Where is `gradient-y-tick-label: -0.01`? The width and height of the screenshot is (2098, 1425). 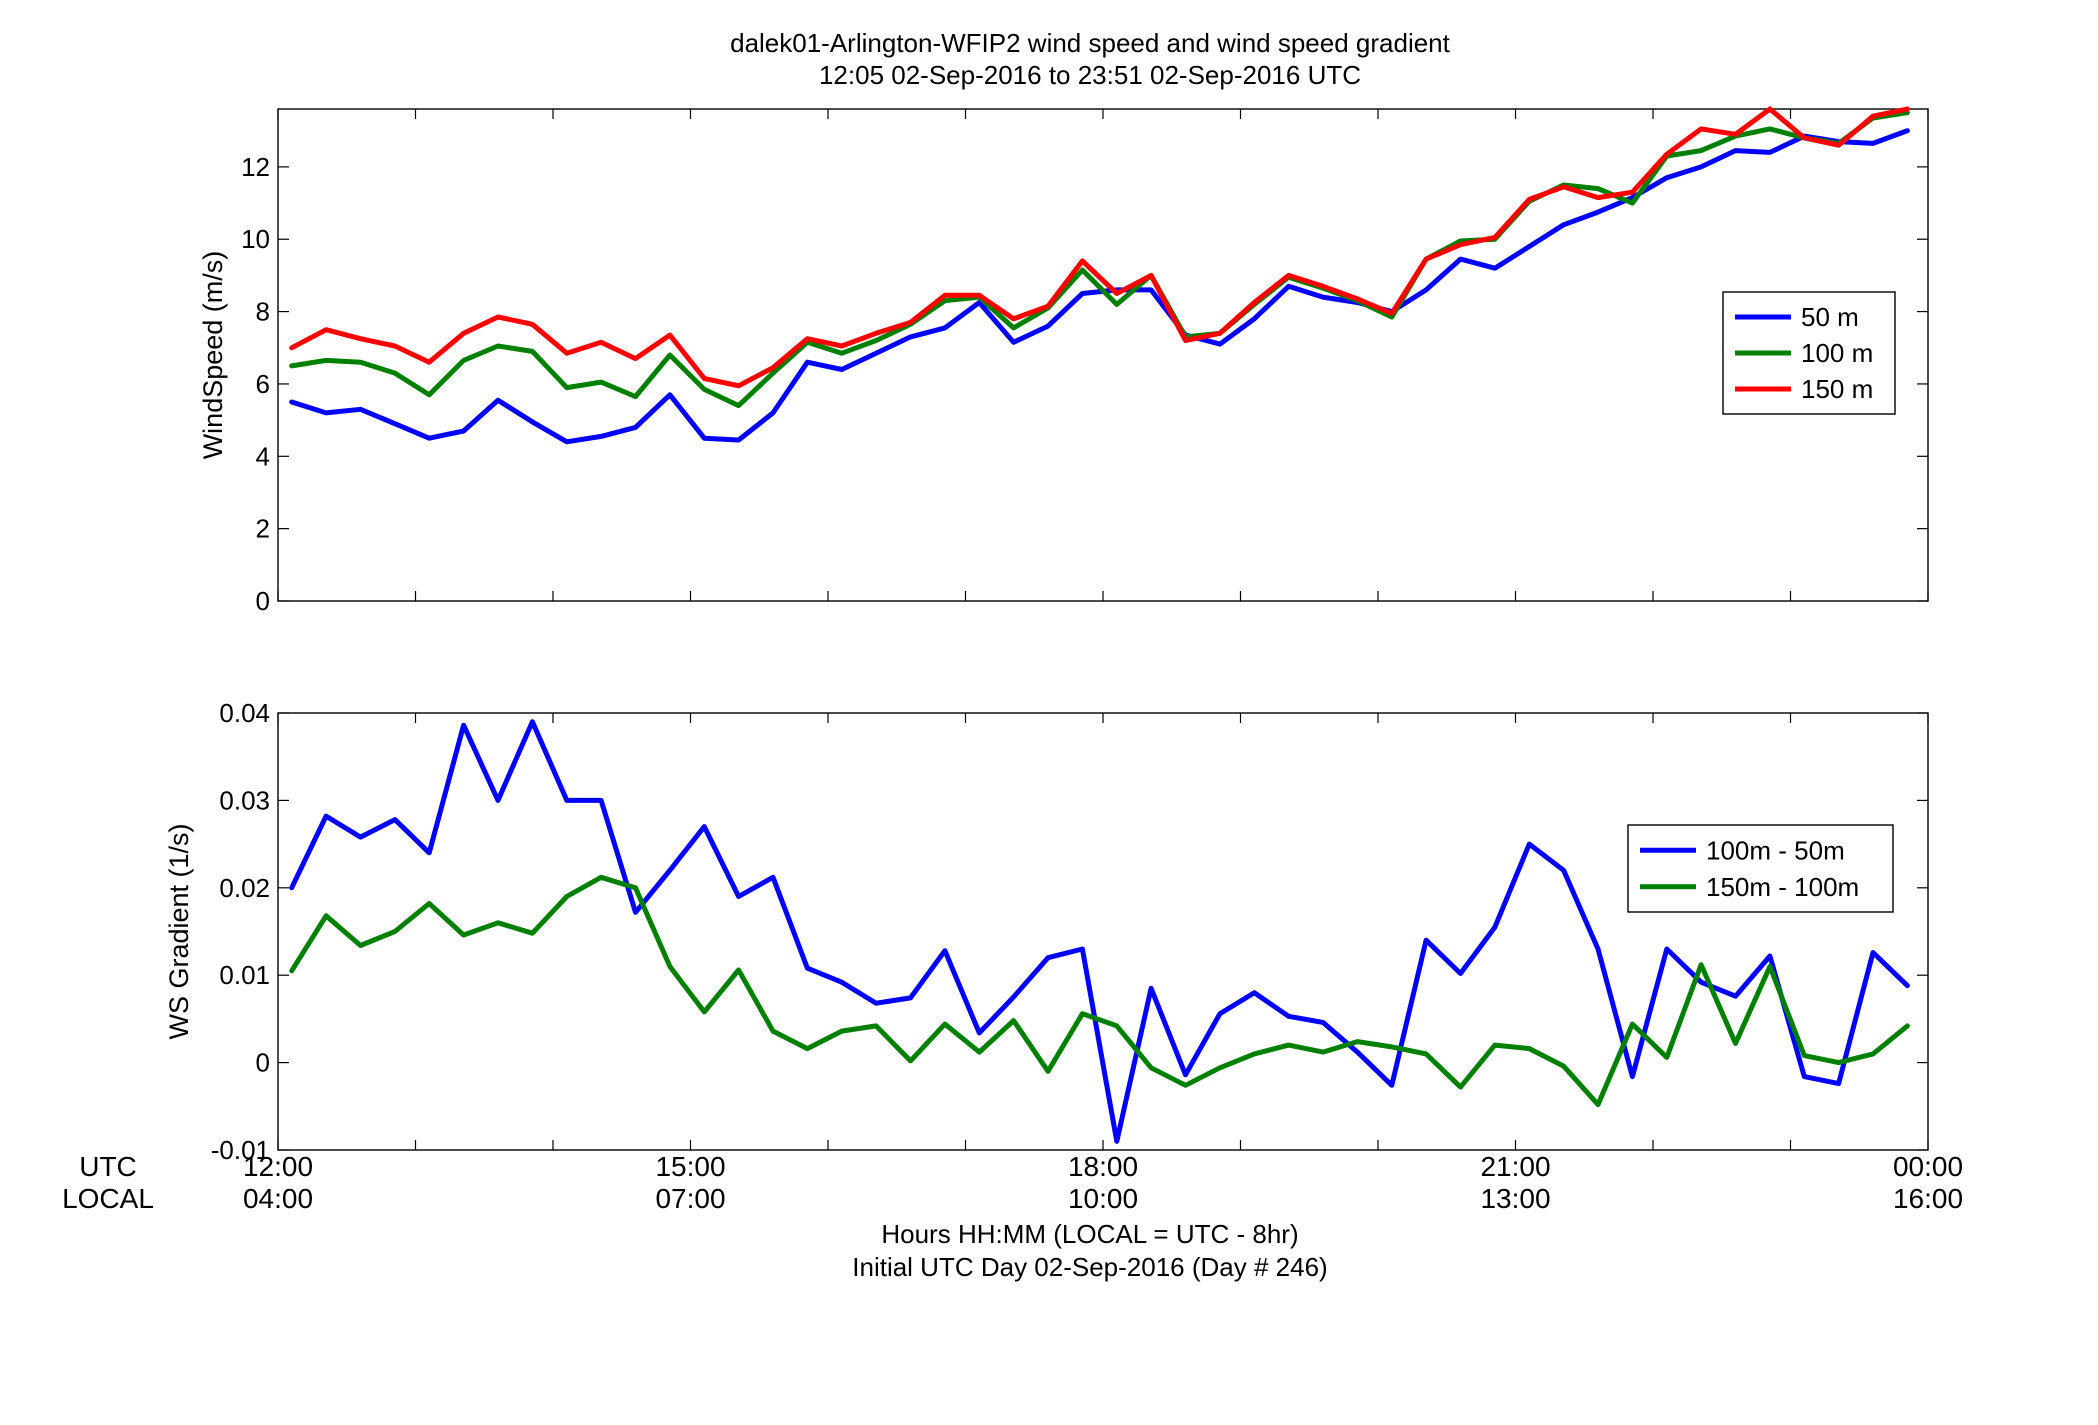 gradient-y-tick-label: -0.01 is located at coordinates (240, 1150).